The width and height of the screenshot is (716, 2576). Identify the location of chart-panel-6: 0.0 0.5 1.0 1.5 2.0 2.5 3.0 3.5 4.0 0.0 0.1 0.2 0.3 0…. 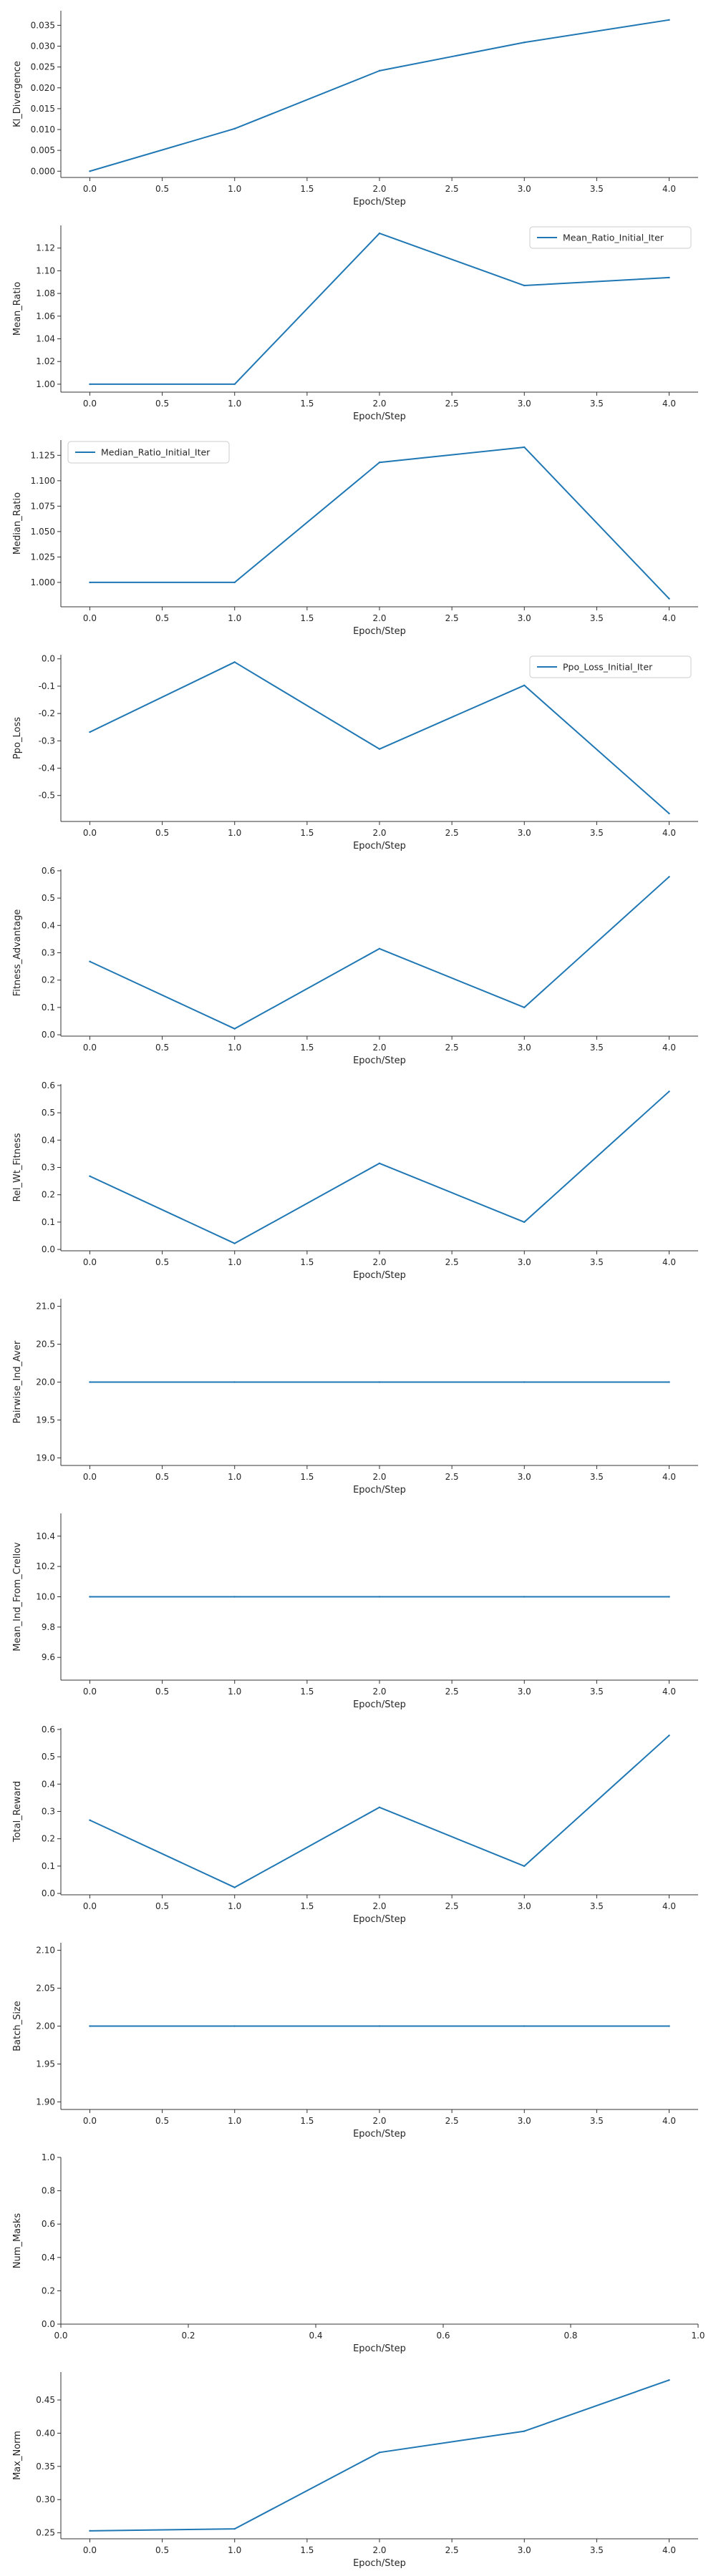
(355, 1180).